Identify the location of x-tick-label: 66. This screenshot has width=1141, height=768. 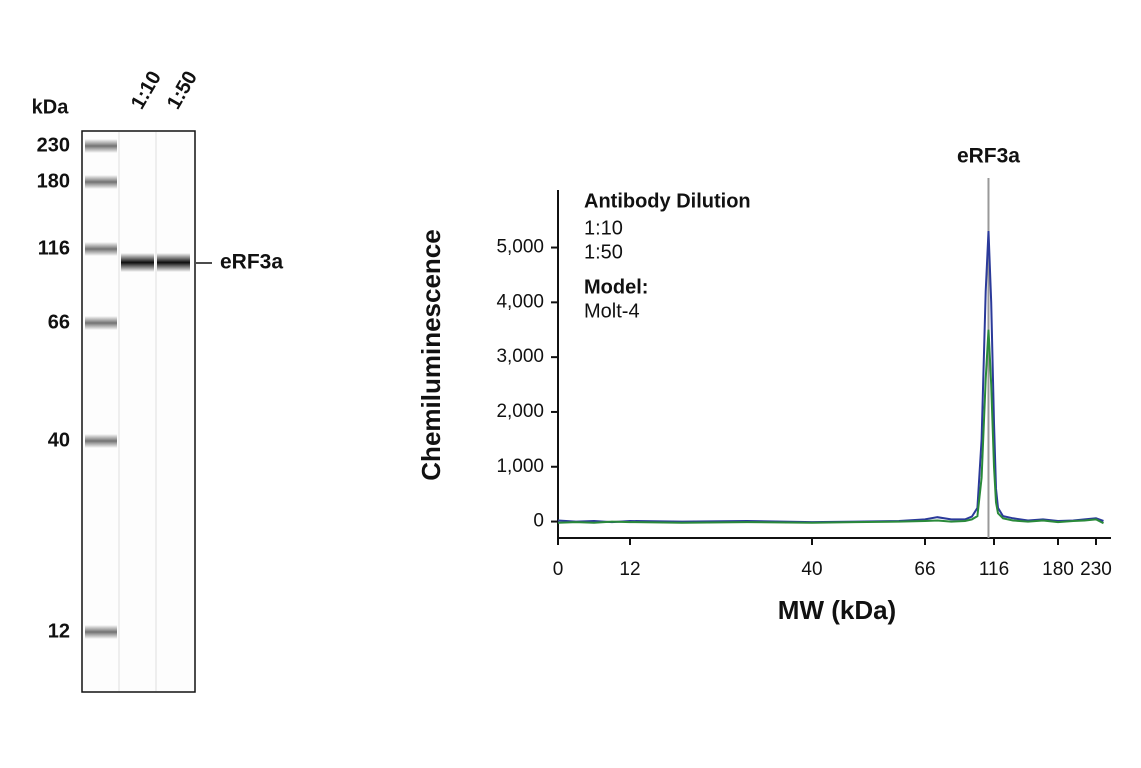
(924, 569).